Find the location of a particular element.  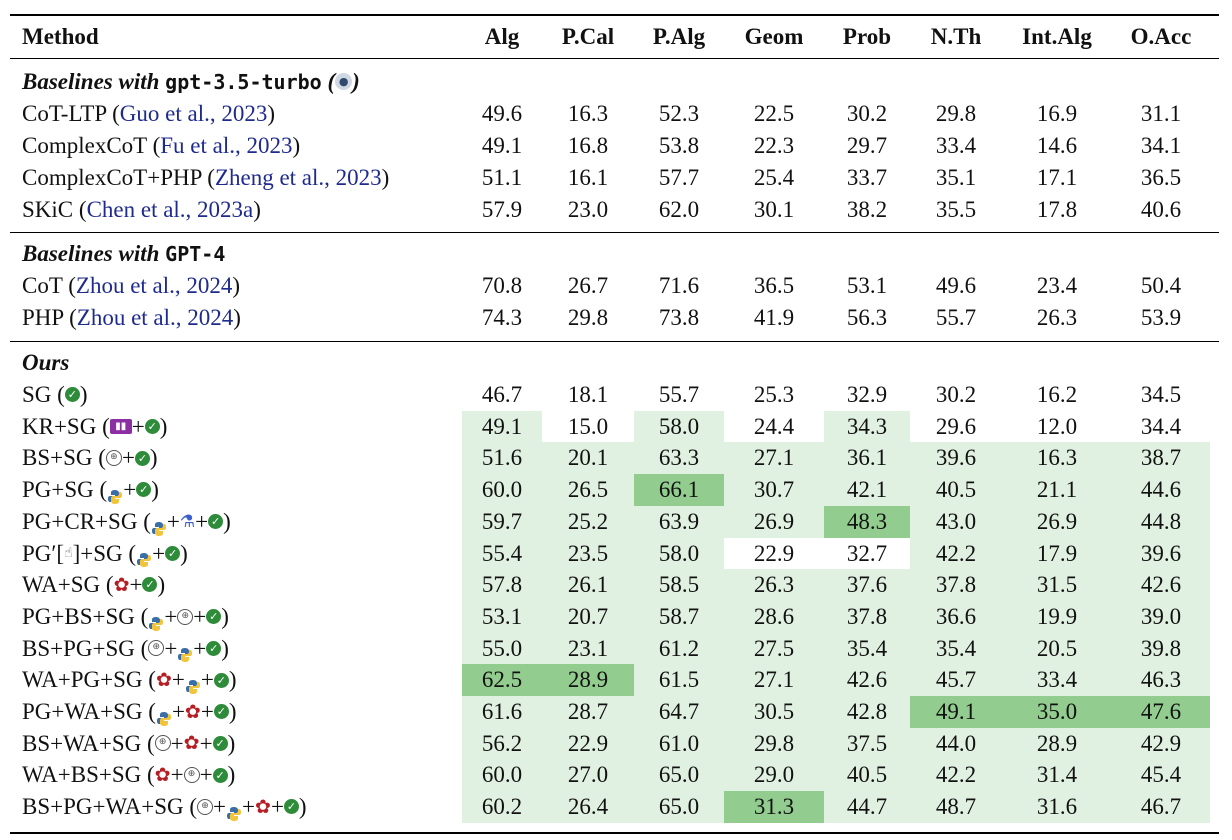

method-cell: KR+SG (▮▮ + ✓) is located at coordinates (95, 426).